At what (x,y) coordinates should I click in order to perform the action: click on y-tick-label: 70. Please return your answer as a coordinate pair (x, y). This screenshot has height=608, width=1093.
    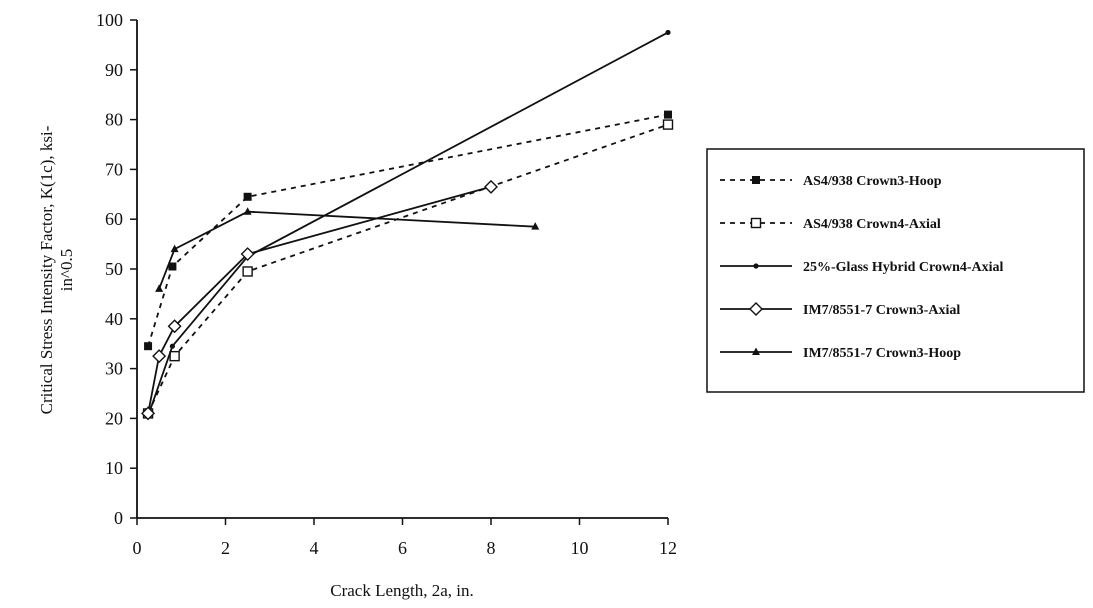
    Looking at the image, I should click on (114, 169).